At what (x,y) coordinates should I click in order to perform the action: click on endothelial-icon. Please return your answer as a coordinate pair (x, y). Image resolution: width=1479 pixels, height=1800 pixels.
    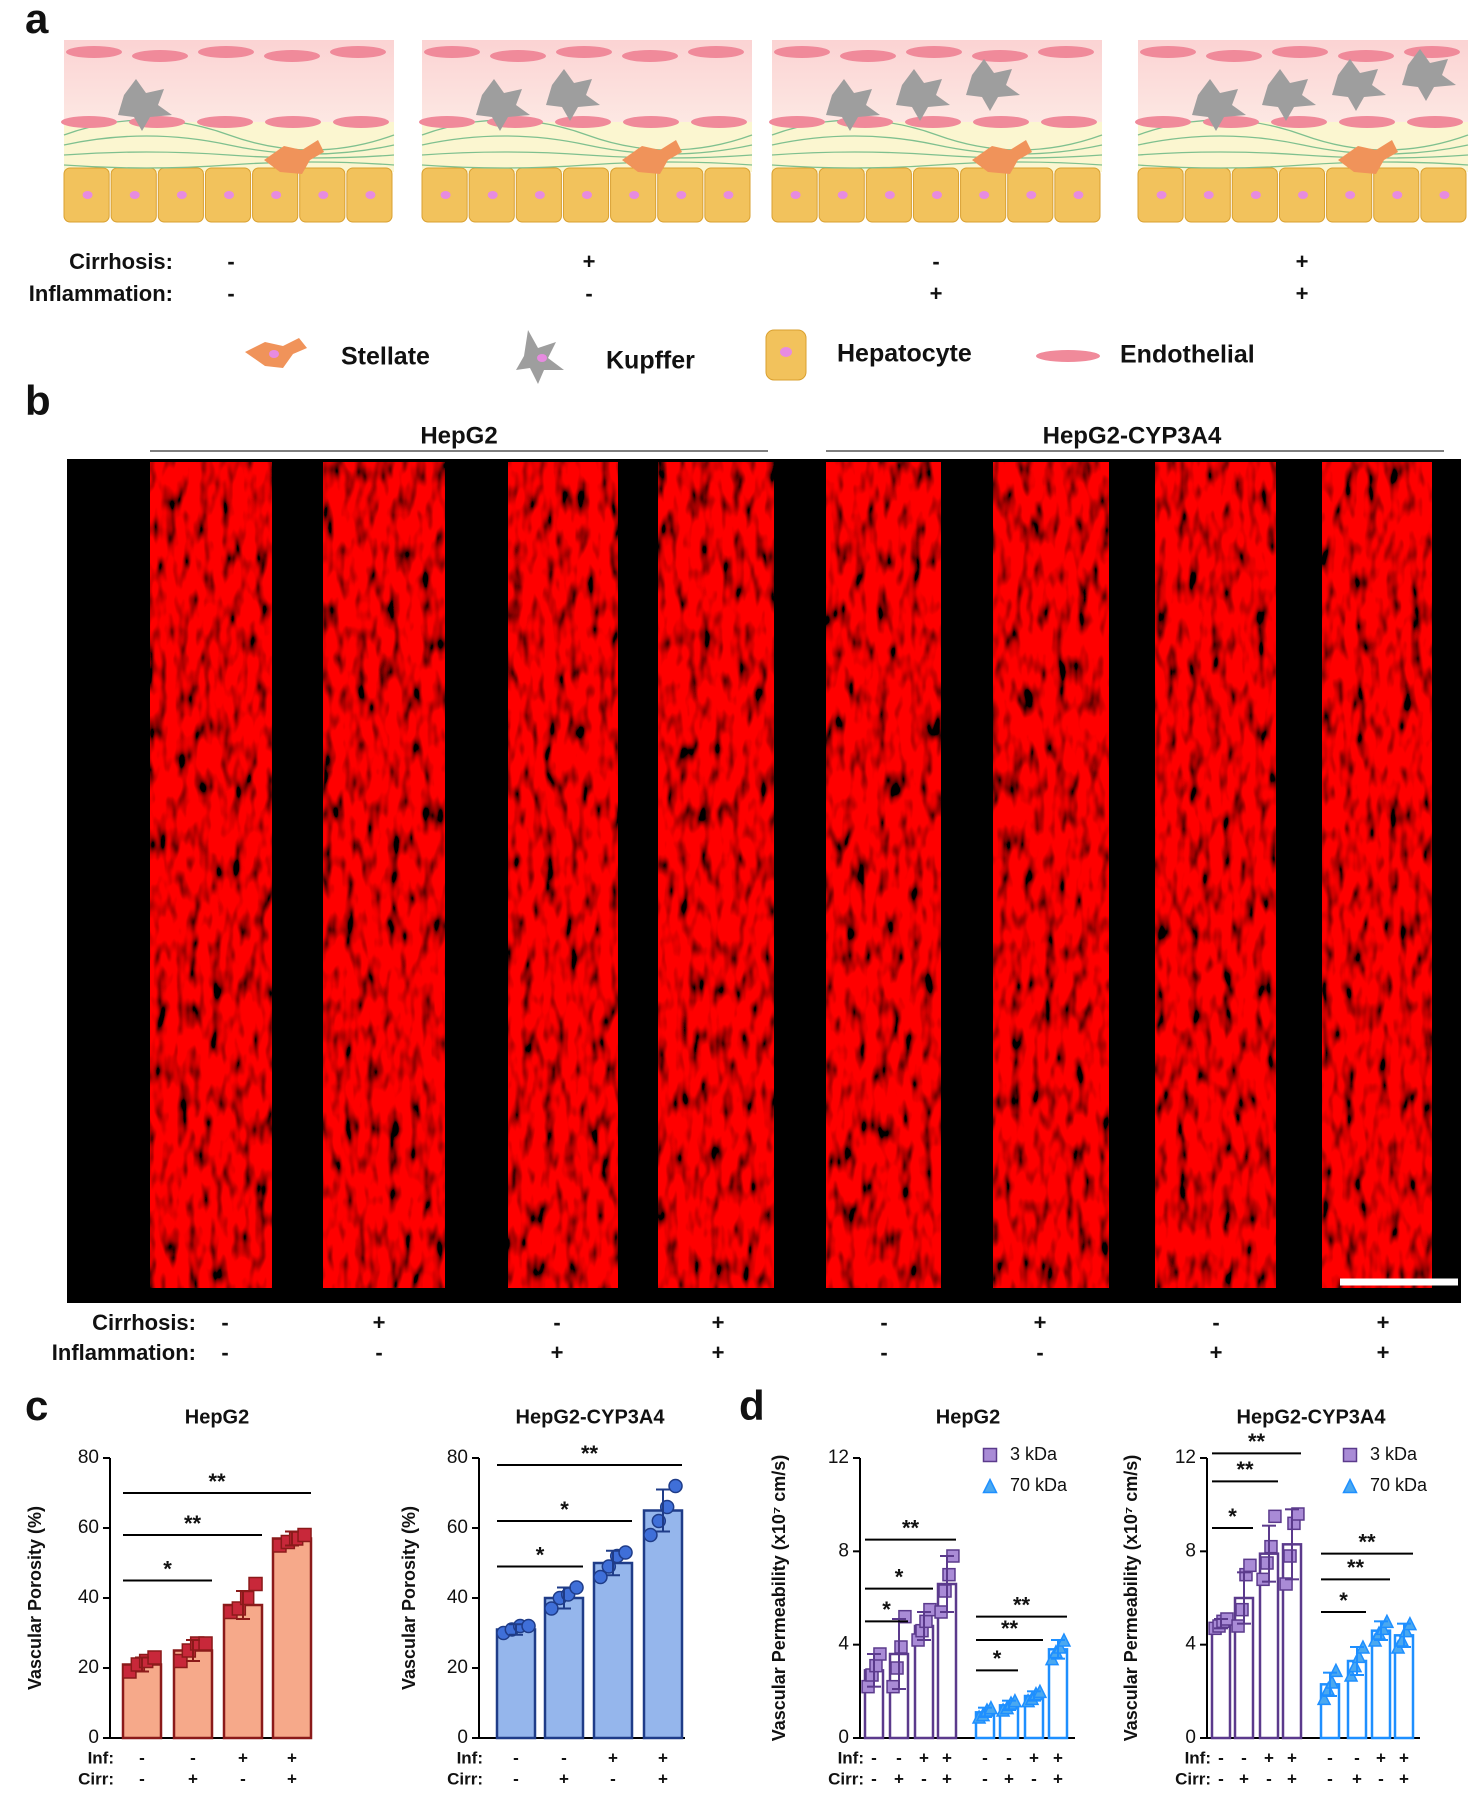
    Looking at the image, I should click on (1068, 356).